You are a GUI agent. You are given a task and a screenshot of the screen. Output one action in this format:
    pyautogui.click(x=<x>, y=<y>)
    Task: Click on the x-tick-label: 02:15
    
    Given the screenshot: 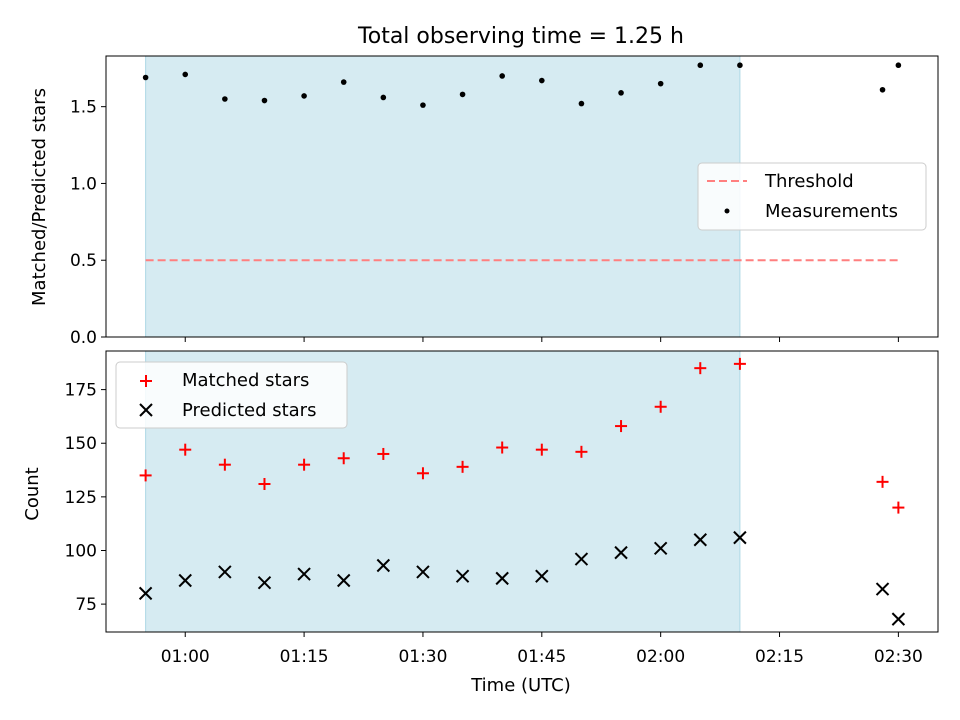 What is the action you would take?
    pyautogui.click(x=779, y=657)
    